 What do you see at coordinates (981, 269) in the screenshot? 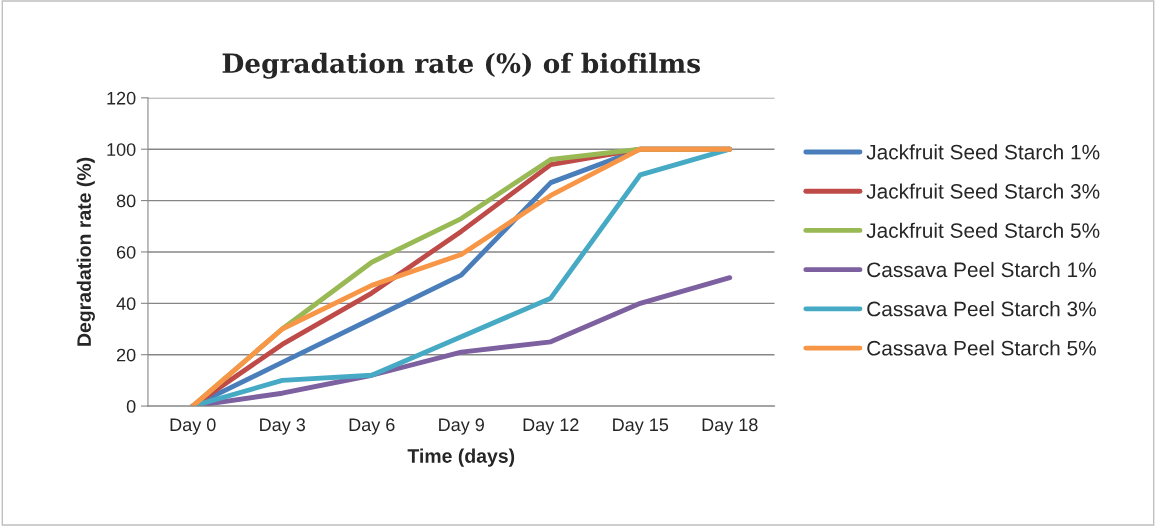
I see `legend-label: Cassava Peel Starch 1%` at bounding box center [981, 269].